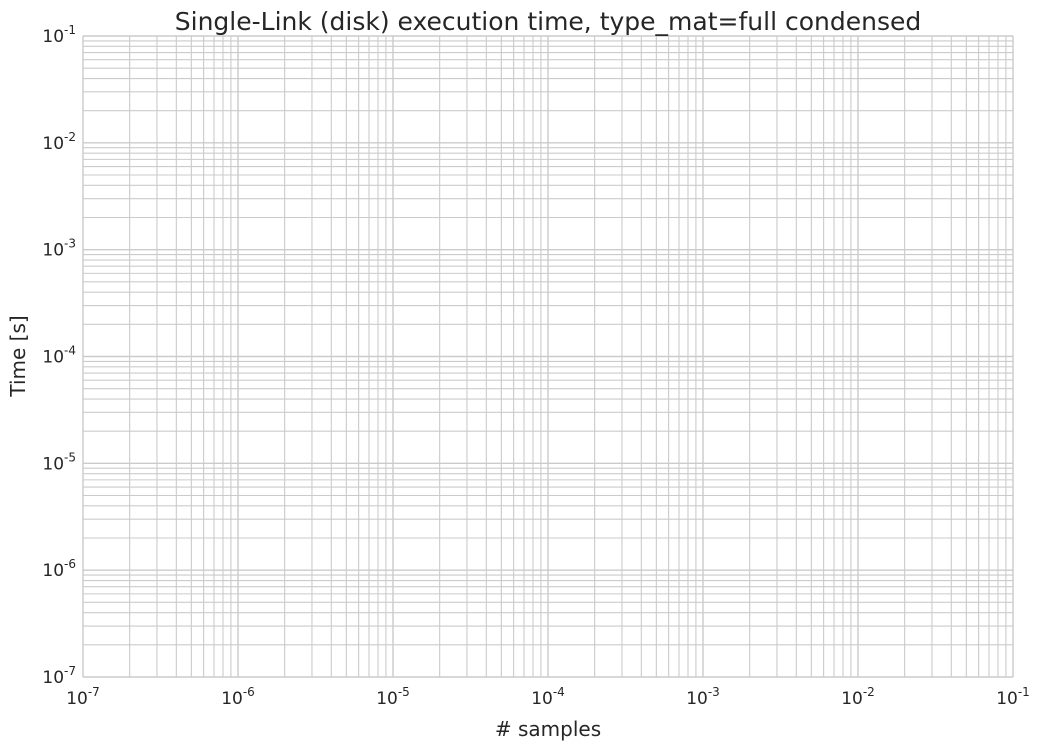 This screenshot has height=753, width=1038. I want to click on x-axis-label: # samples, so click(548, 729).